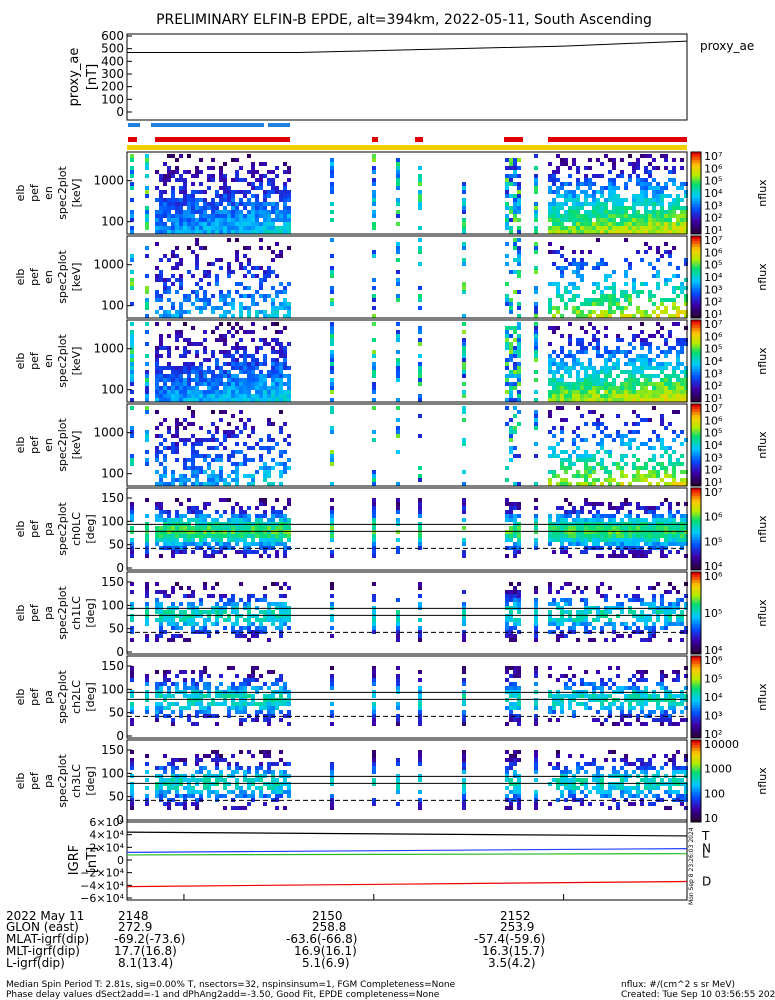  What do you see at coordinates (713, 470) in the screenshot?
I see `colorbar-tick-label: 10²` at bounding box center [713, 470].